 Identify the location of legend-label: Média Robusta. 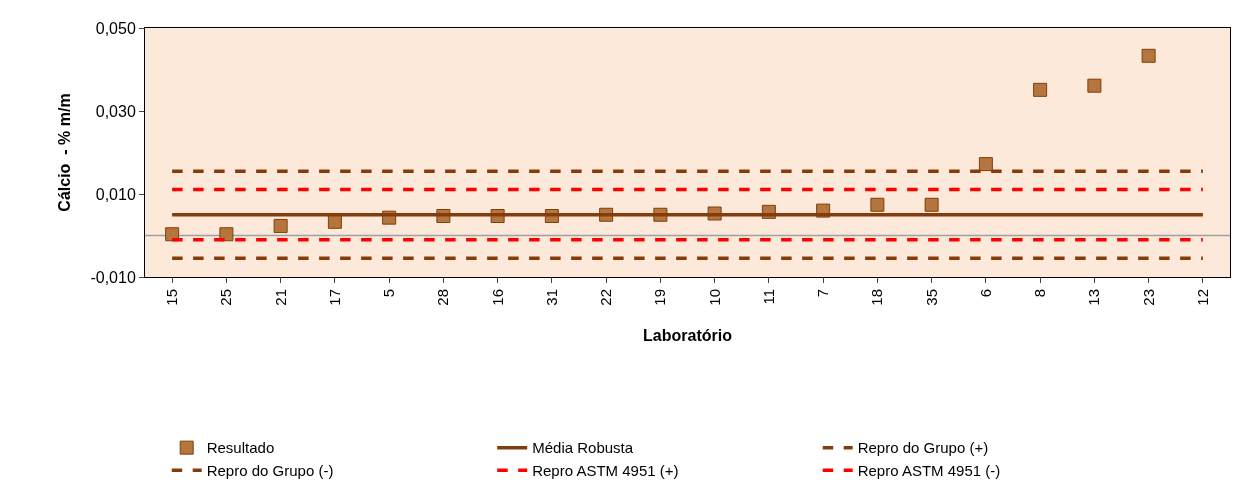
(583, 448).